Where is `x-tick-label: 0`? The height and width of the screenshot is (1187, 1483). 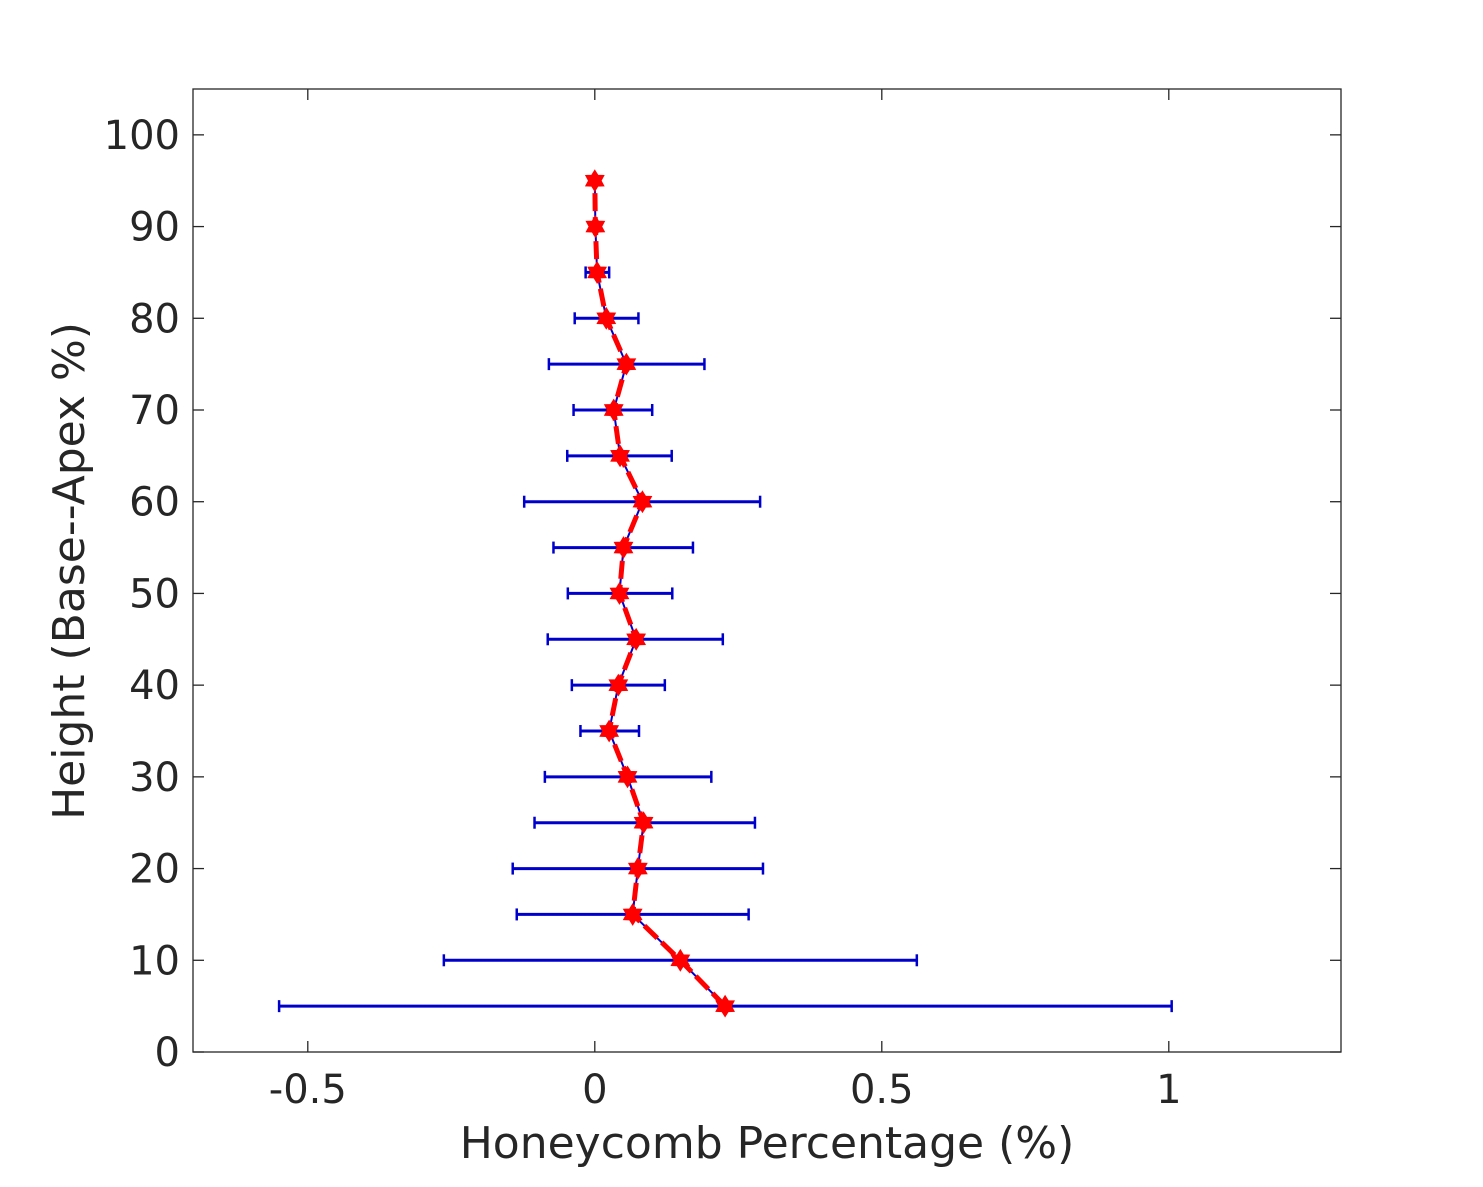
x-tick-label: 0 is located at coordinates (594, 1090).